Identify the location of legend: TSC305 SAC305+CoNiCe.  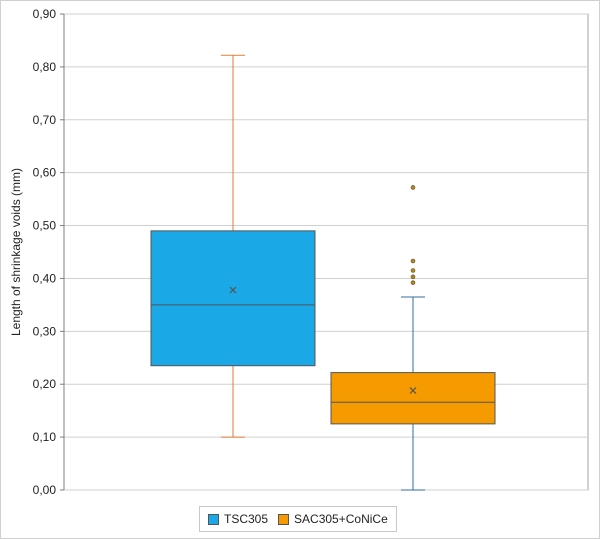
(298, 519).